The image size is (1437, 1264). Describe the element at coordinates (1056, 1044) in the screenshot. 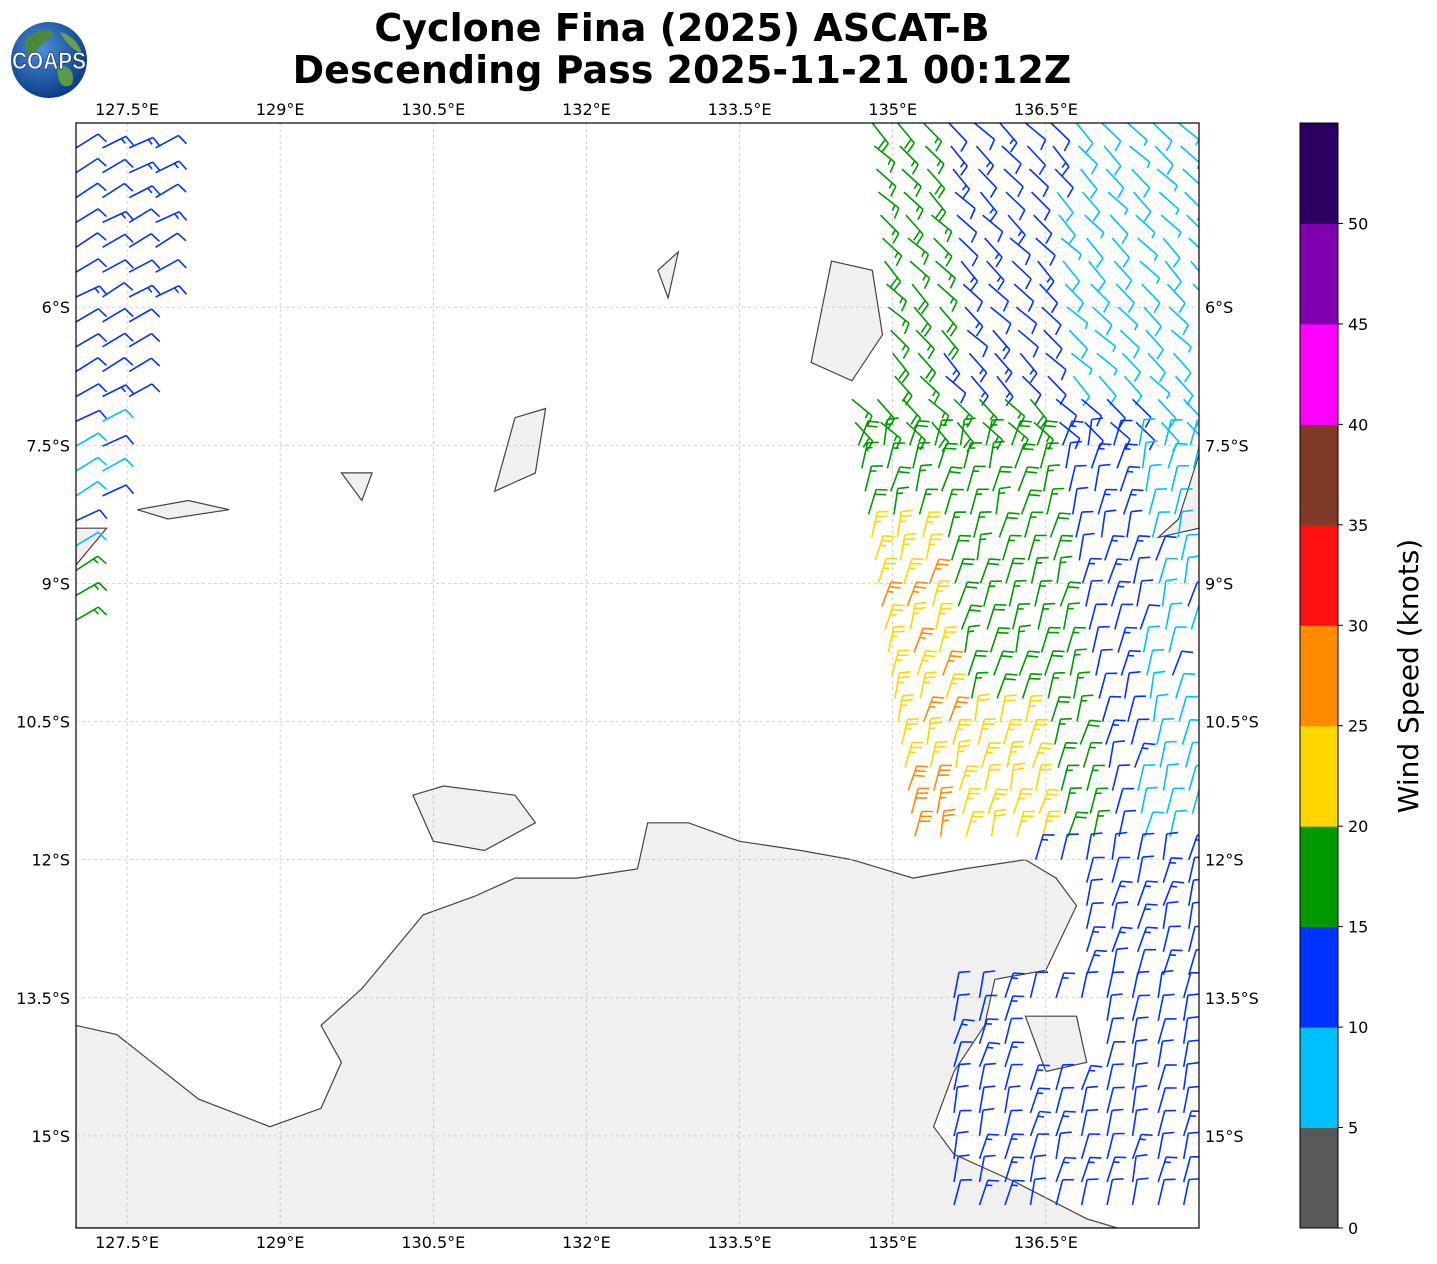

I see `groote-eylandt` at that location.